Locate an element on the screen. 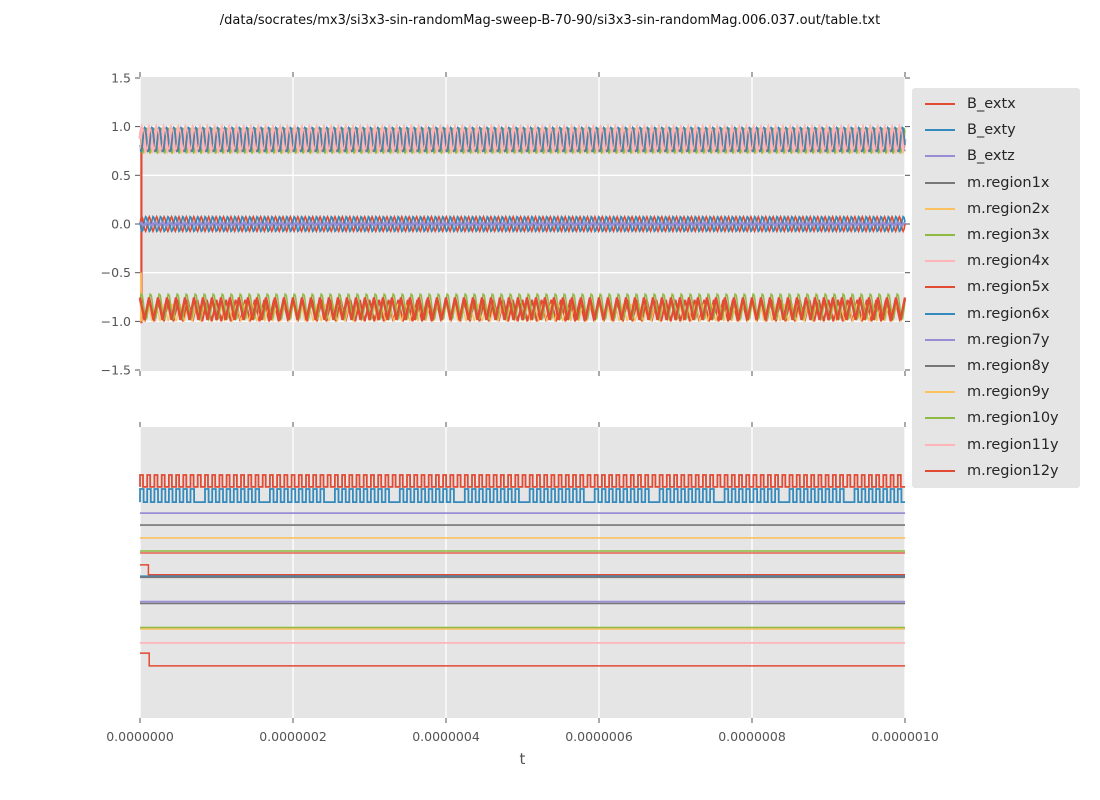  legend-label: B_extz is located at coordinates (991, 156).